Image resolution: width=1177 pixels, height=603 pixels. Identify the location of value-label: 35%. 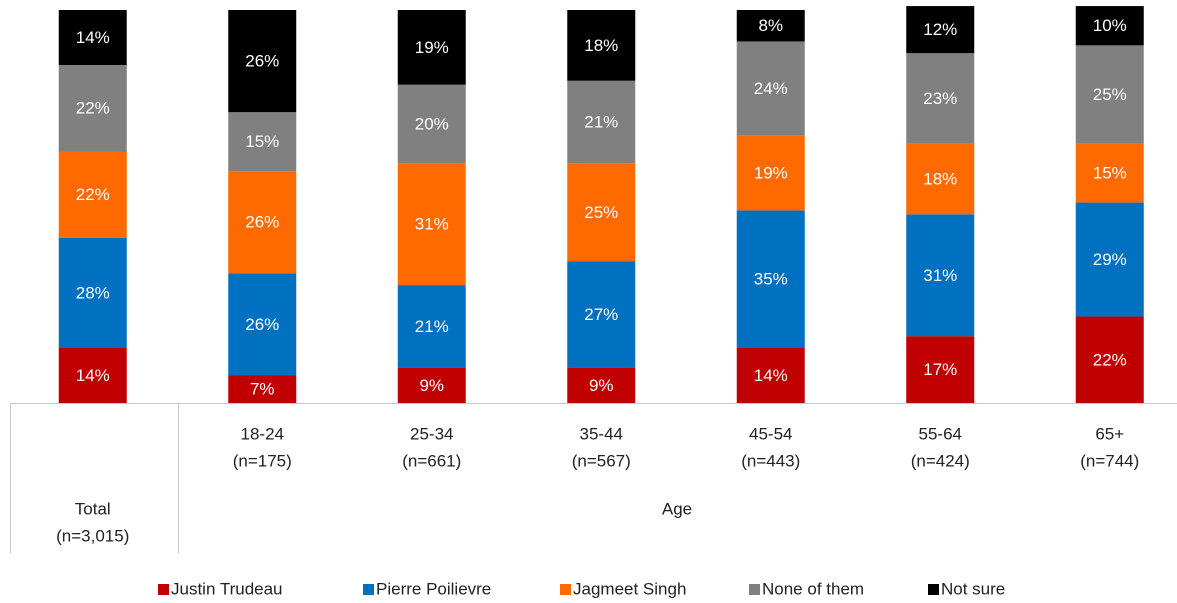
(771, 279).